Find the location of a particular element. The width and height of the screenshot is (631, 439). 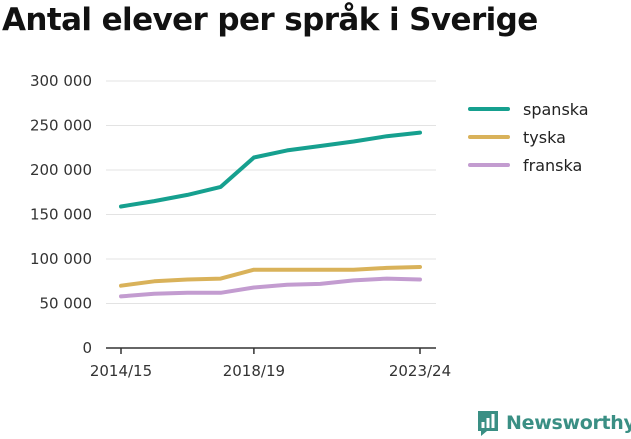

legend-label-franska: franska is located at coordinates (552, 165).